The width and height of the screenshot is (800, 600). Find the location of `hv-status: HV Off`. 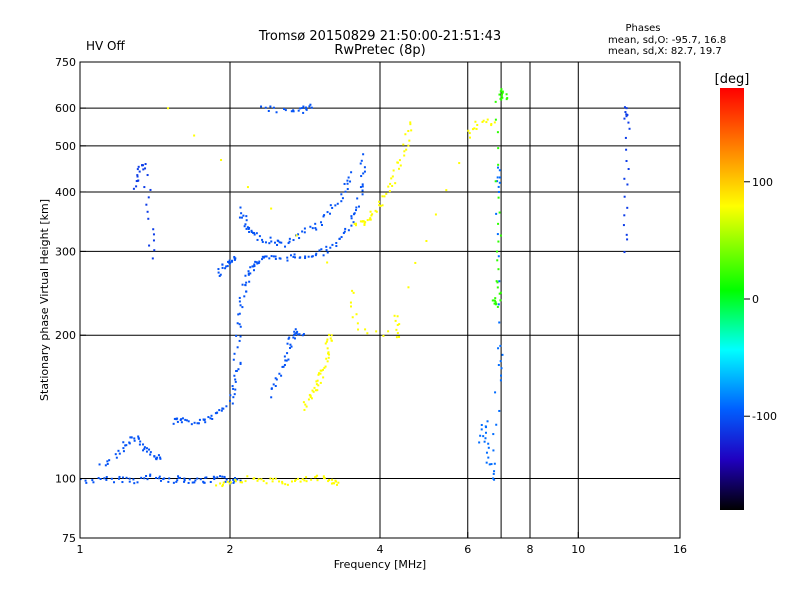

hv-status: HV Off is located at coordinates (105, 46).